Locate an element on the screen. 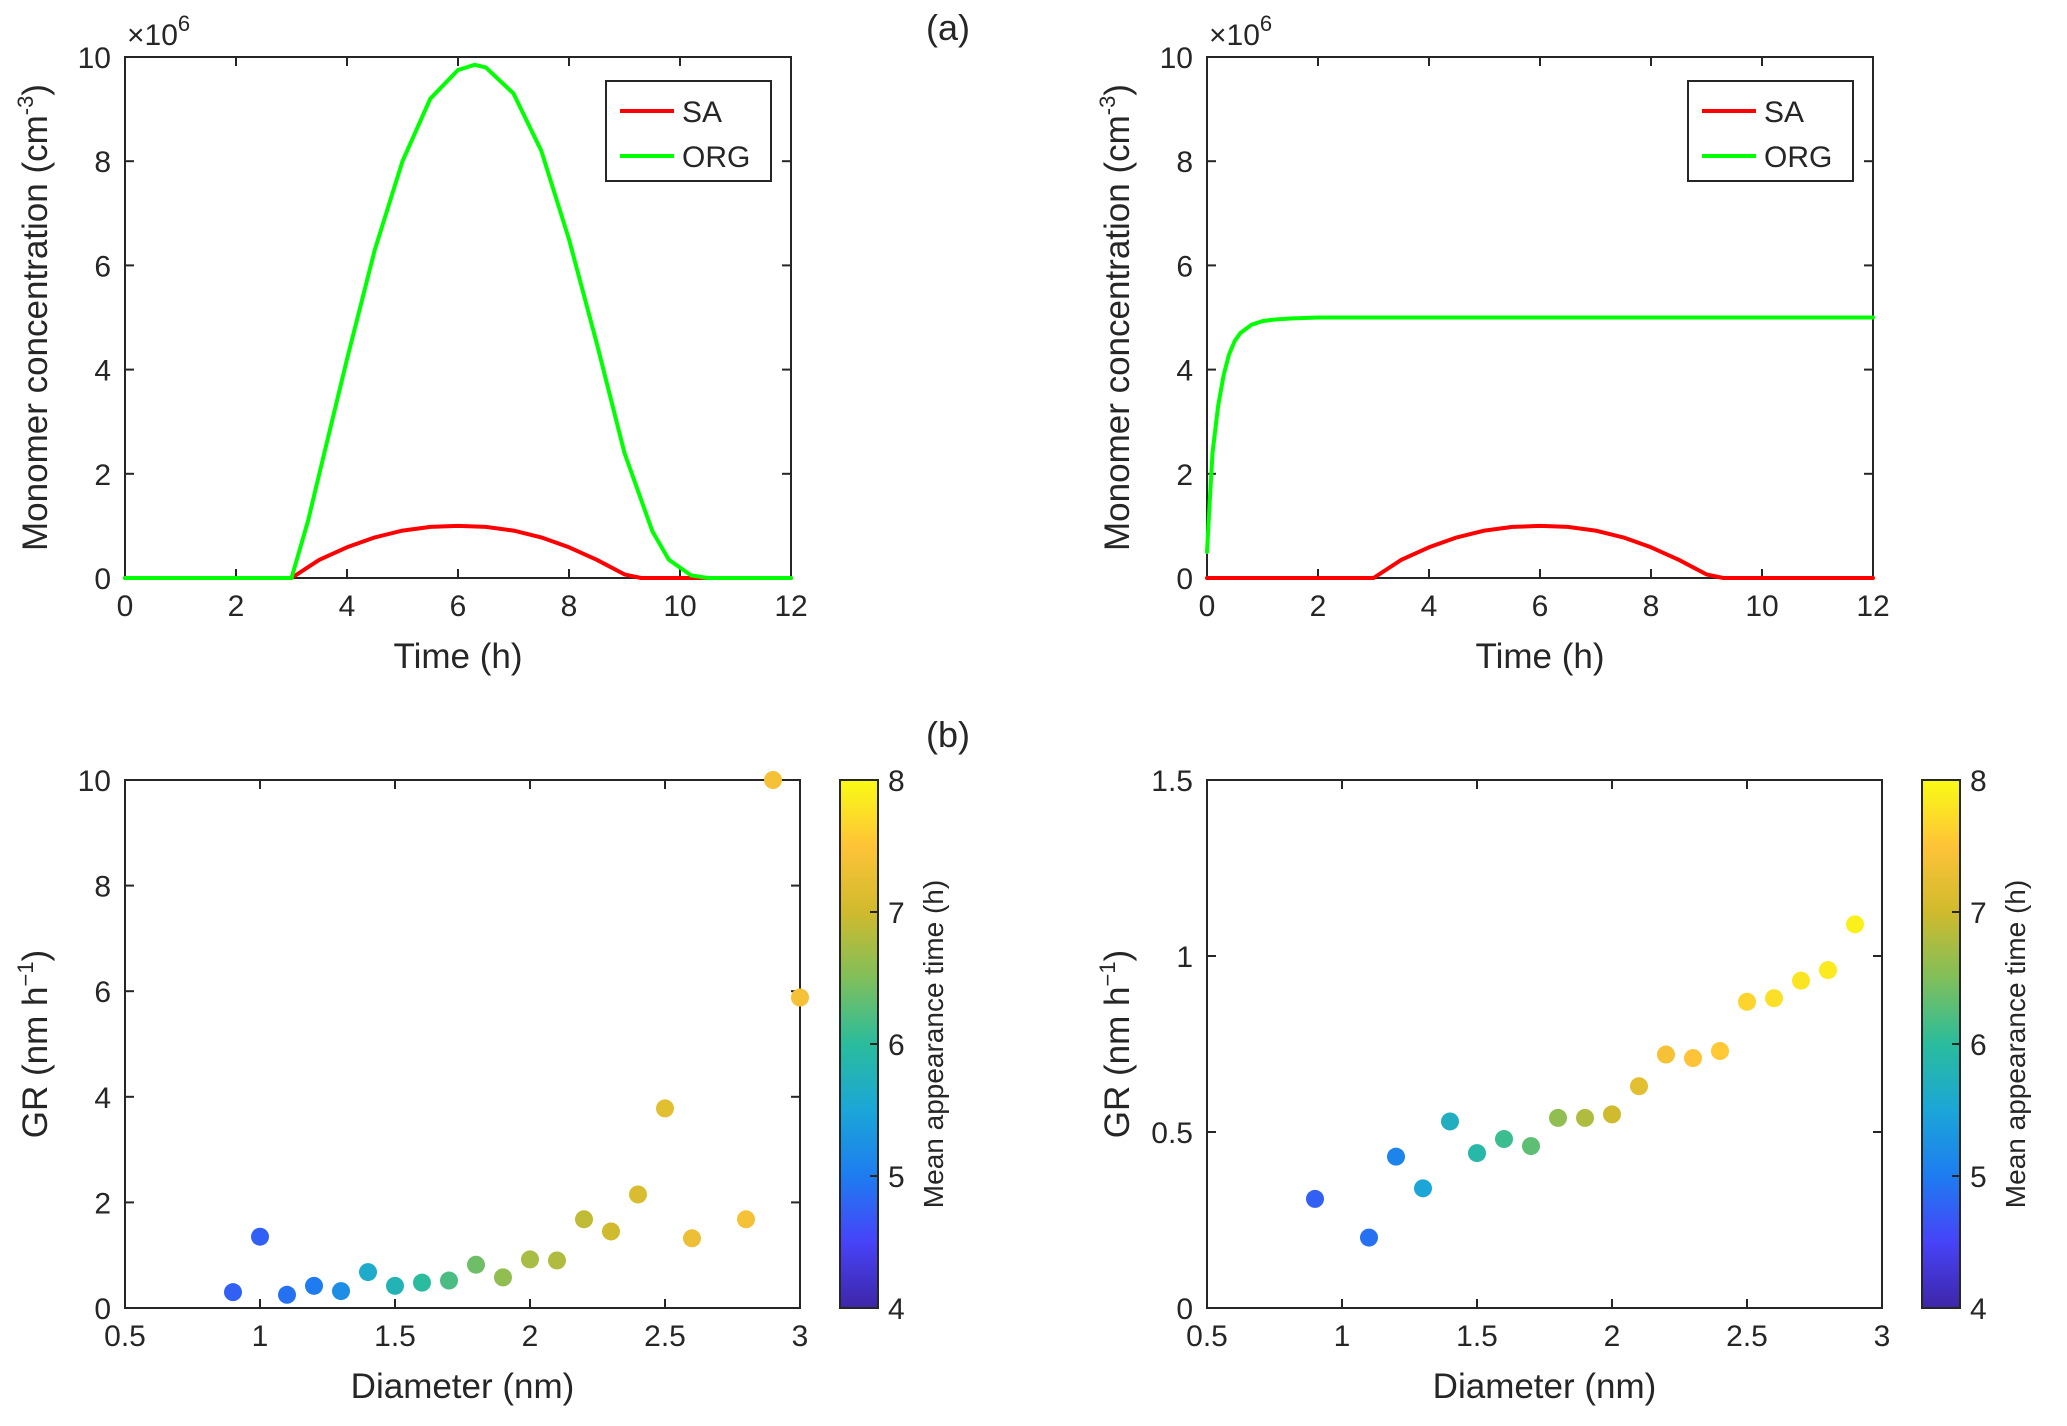 The width and height of the screenshot is (2067, 1426). series-line-sa is located at coordinates (1540, 551).